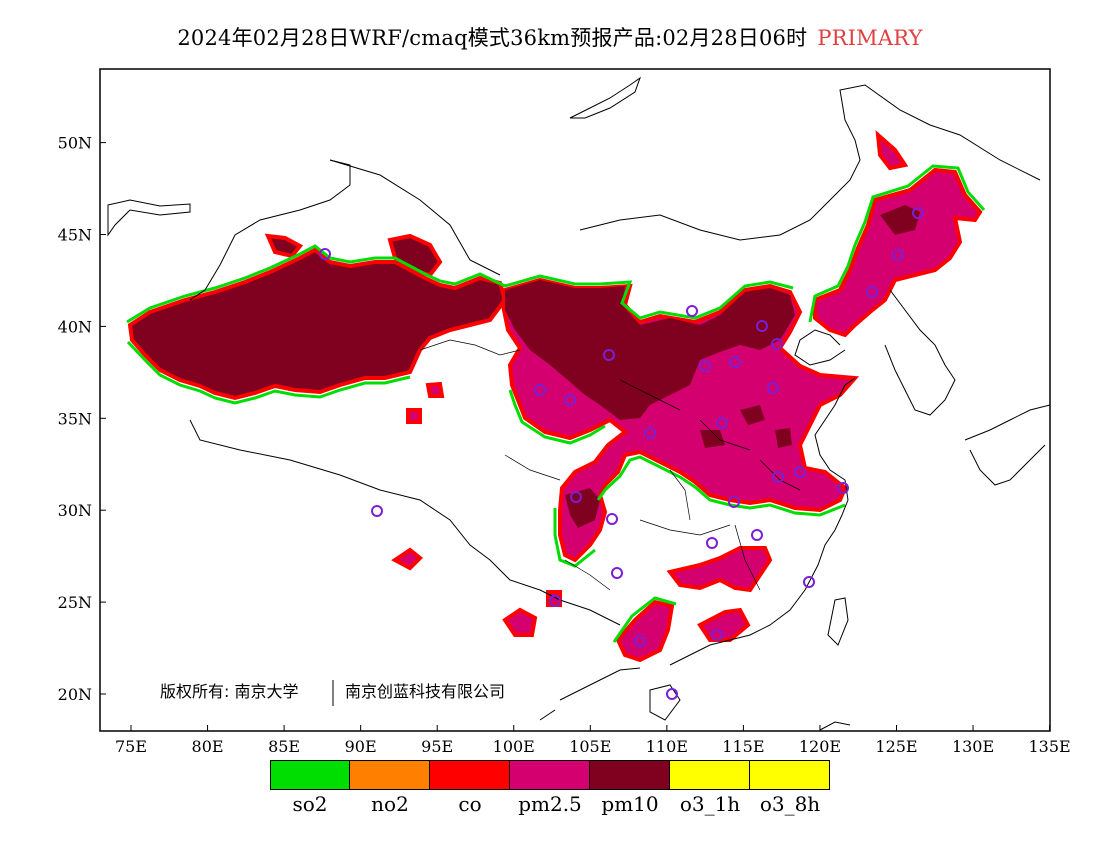 The height and width of the screenshot is (850, 1100). I want to click on west-border, so click(270, 230).